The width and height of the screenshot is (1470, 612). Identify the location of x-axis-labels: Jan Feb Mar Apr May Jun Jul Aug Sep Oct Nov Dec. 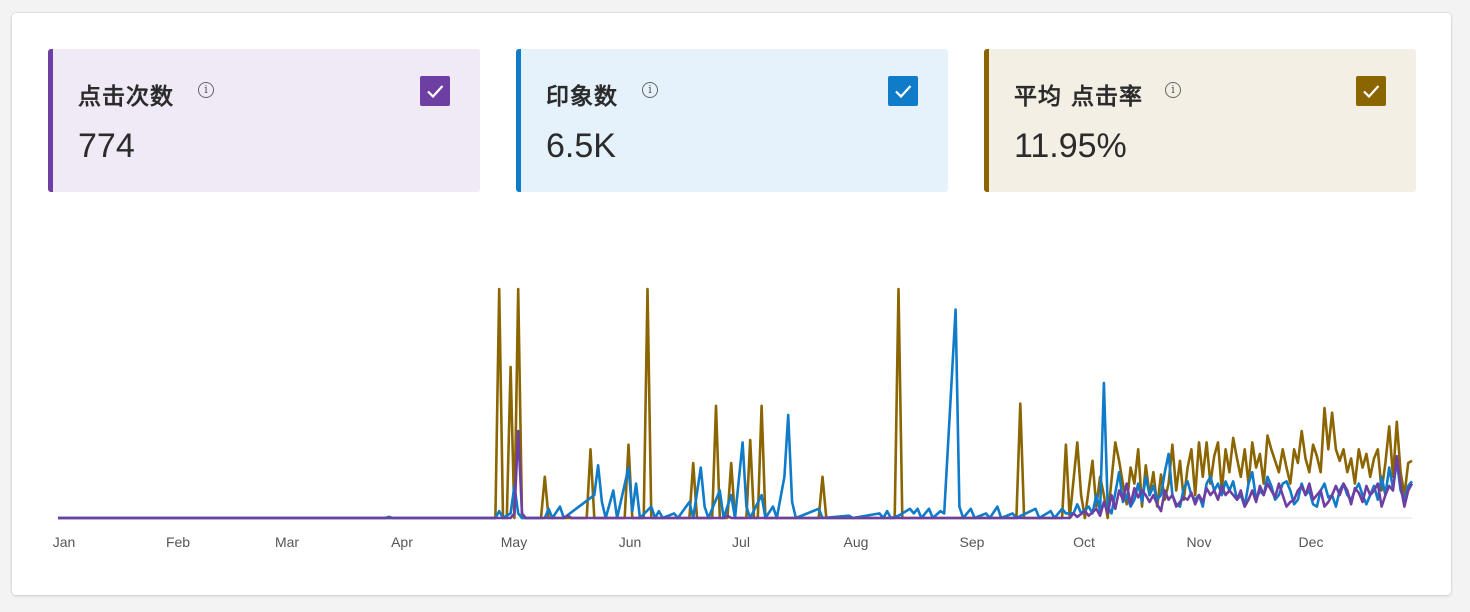
(688, 542).